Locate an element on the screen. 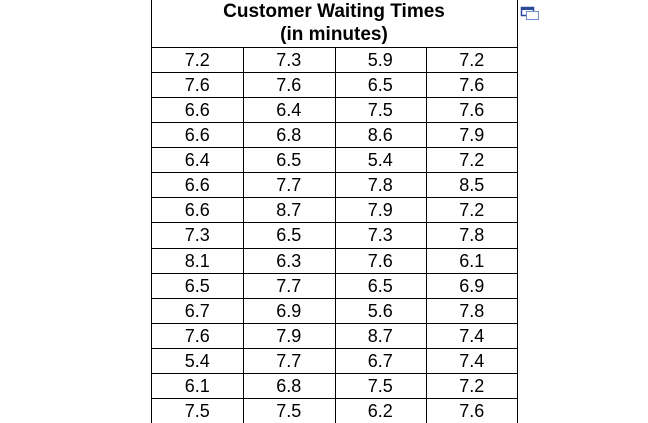 The width and height of the screenshot is (648, 423). table-cell: 6.2 is located at coordinates (380, 411).